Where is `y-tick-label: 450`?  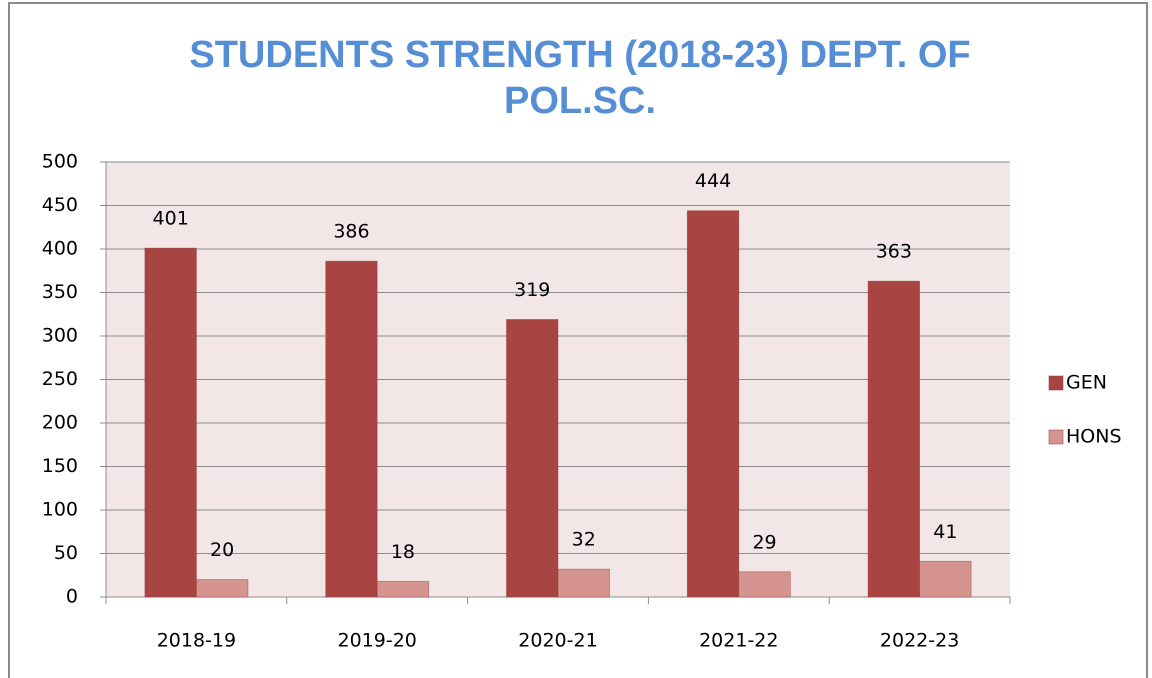
y-tick-label: 450 is located at coordinates (60, 205).